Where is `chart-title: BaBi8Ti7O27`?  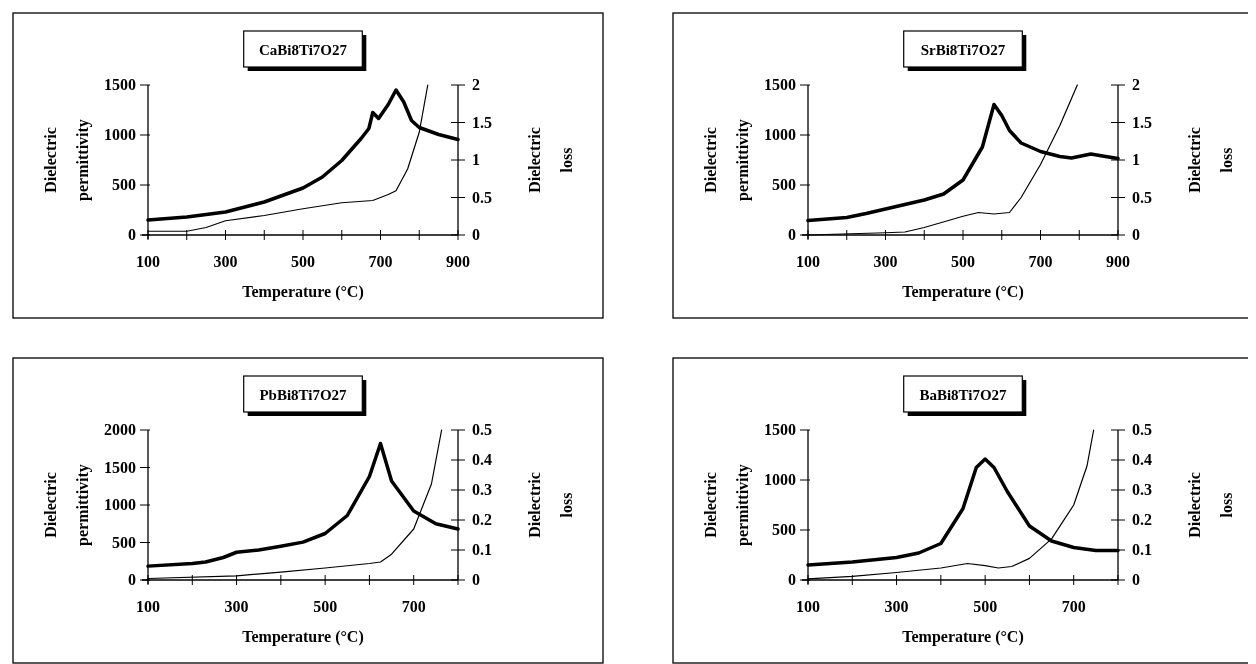 chart-title: BaBi8Ti7O27 is located at coordinates (963, 395).